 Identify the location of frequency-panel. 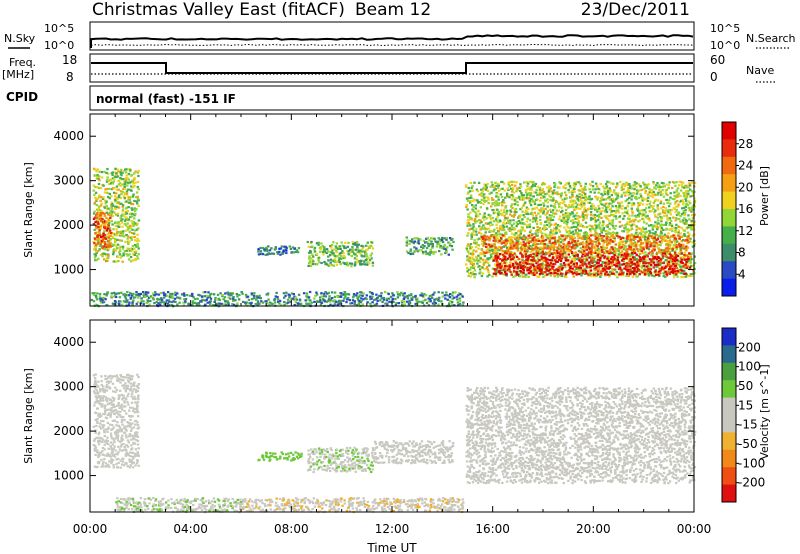
(392, 68).